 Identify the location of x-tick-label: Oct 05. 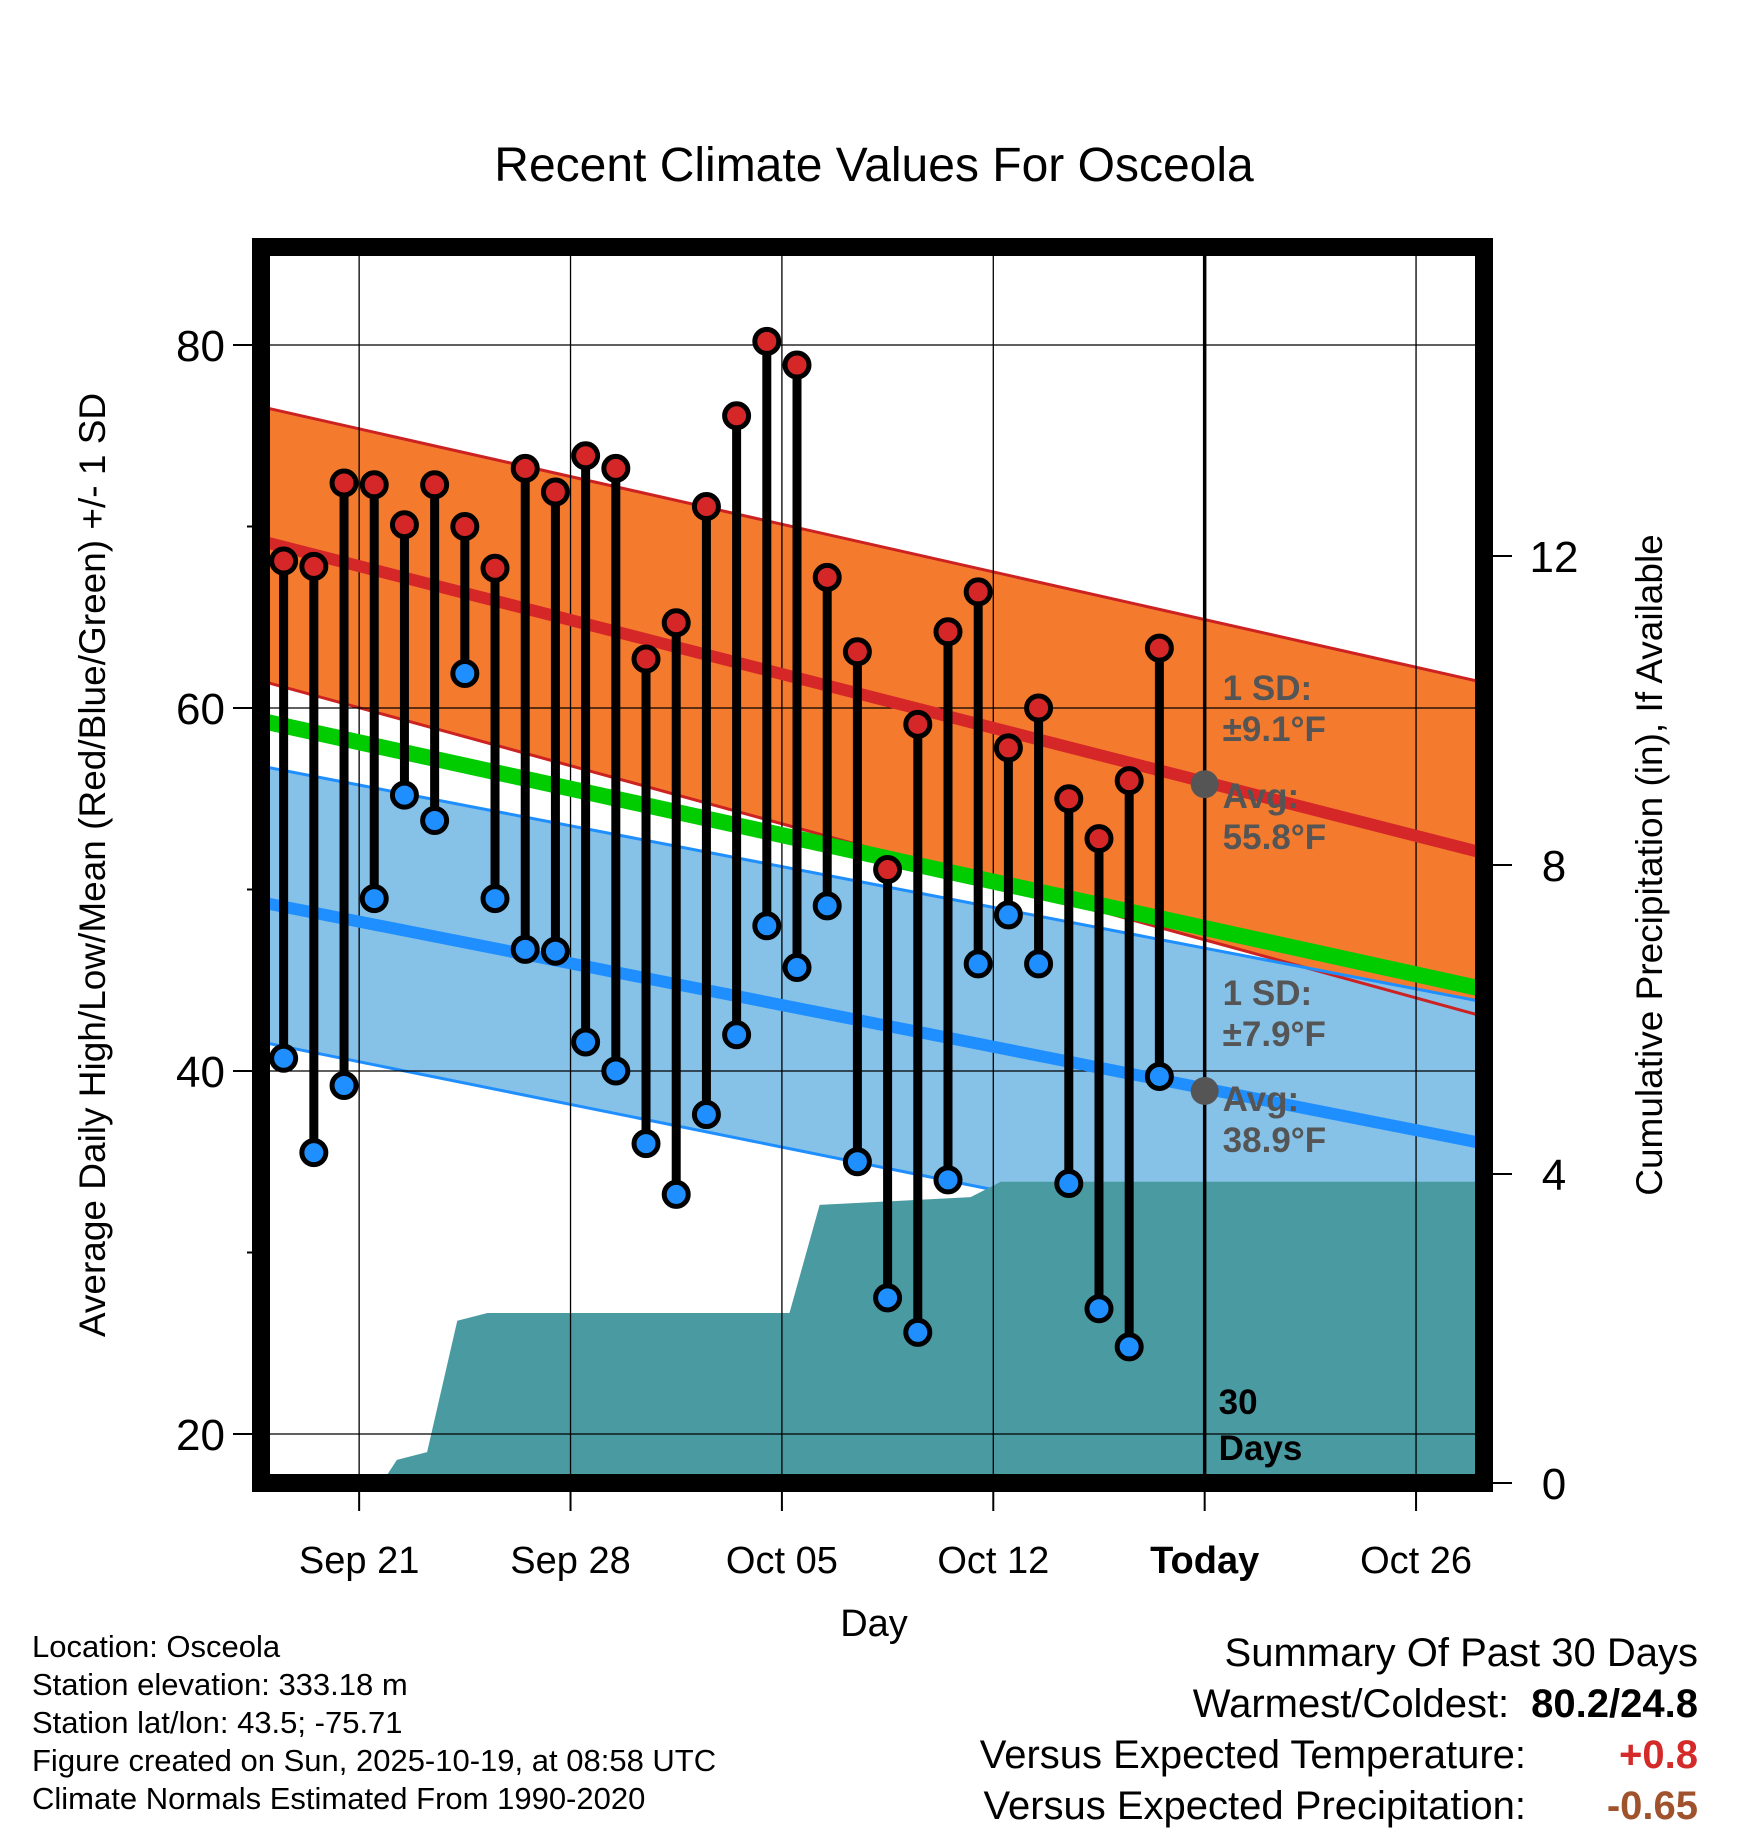
(782, 1561).